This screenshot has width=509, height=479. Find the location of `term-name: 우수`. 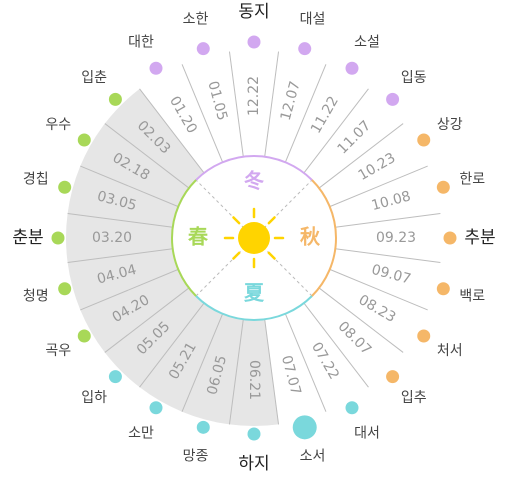

term-name: 우수 is located at coordinates (58, 125).